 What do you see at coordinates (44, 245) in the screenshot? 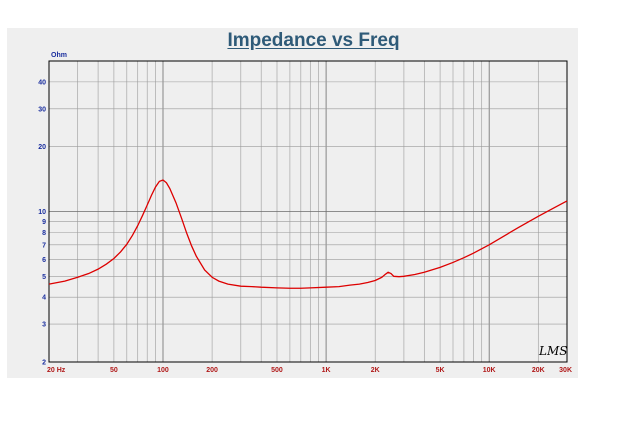
I see `y-tick-label: 7` at bounding box center [44, 245].